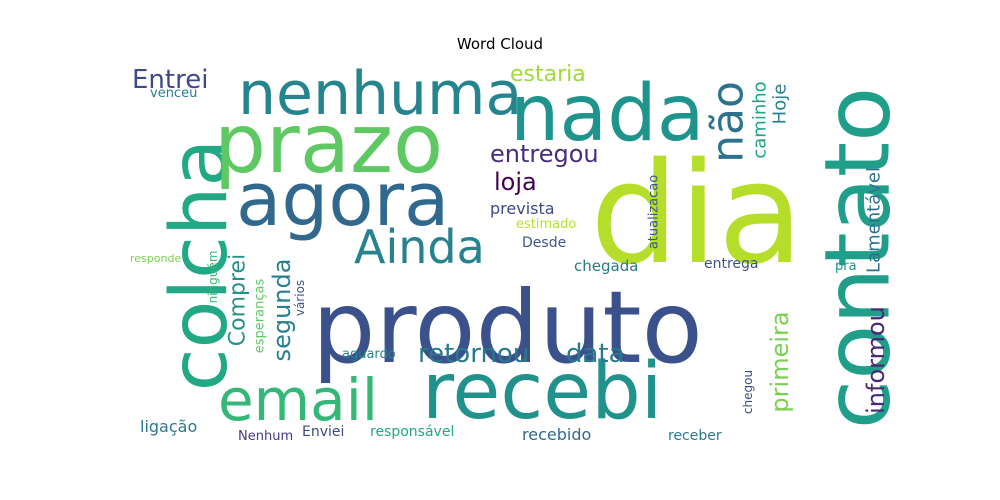  I want to click on word-1: produto, so click(507, 327).